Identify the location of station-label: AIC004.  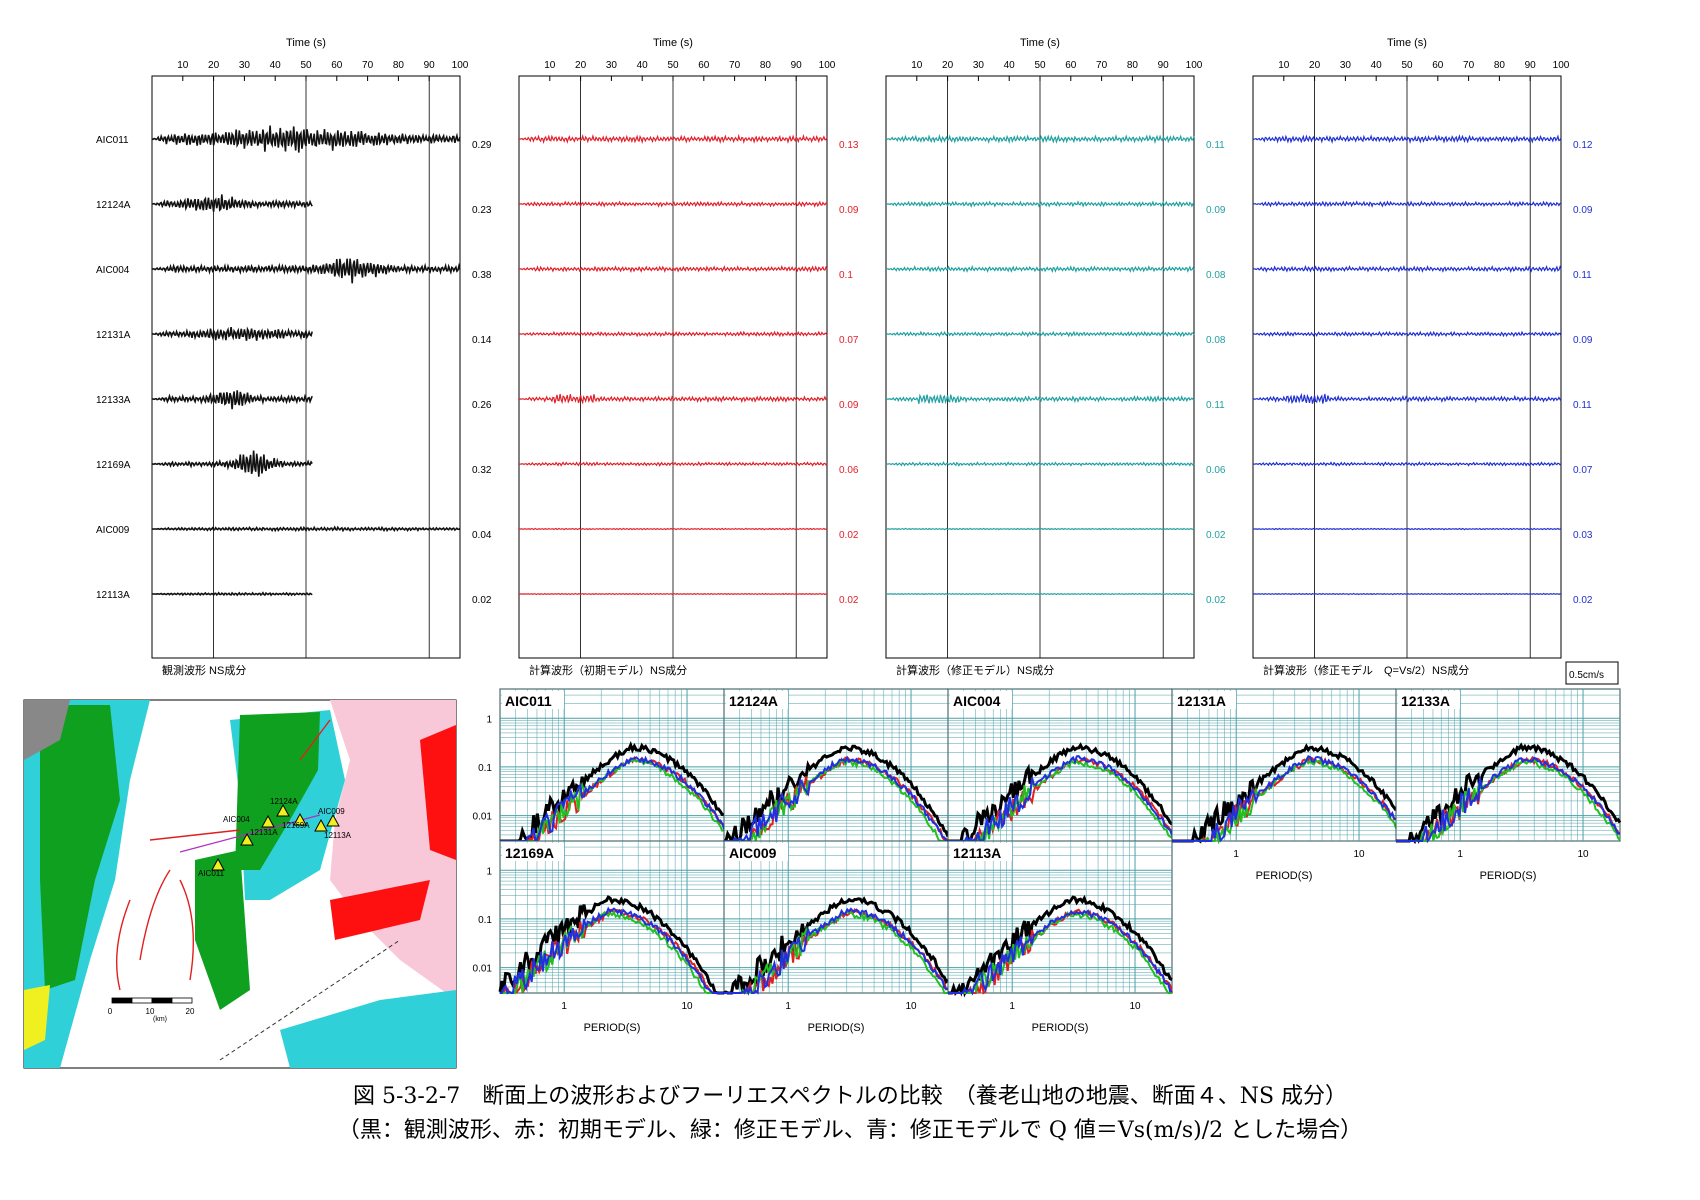
(113, 270).